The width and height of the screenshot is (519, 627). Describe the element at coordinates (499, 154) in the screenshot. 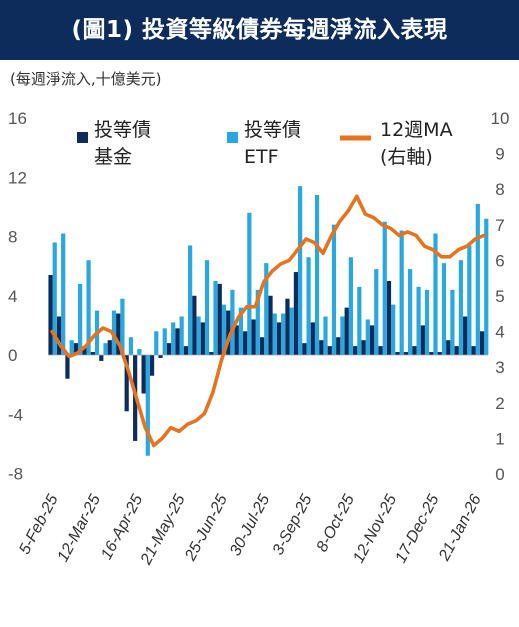

I see `right-tick-label: 9` at that location.